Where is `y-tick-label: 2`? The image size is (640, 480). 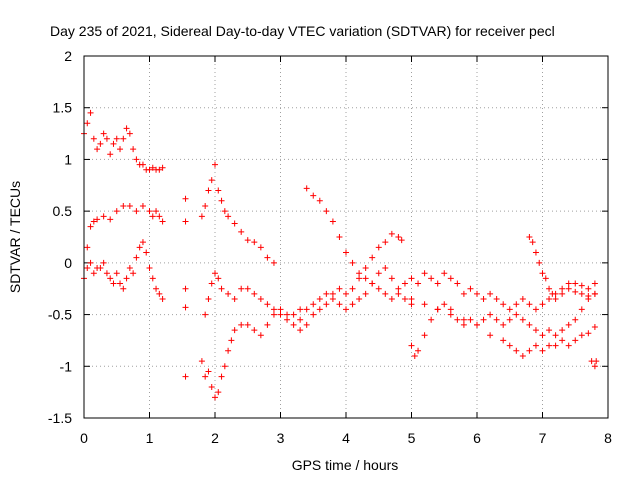
y-tick-label: 2 is located at coordinates (68, 56).